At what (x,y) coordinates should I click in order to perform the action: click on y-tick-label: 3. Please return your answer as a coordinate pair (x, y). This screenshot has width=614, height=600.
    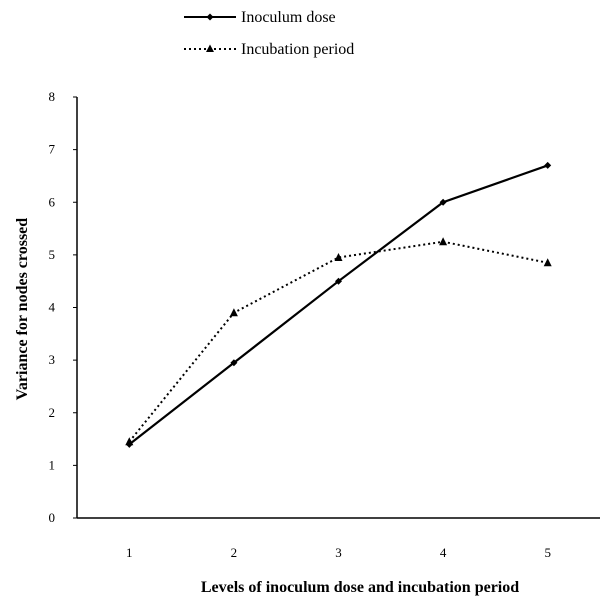
    Looking at the image, I should click on (52, 359).